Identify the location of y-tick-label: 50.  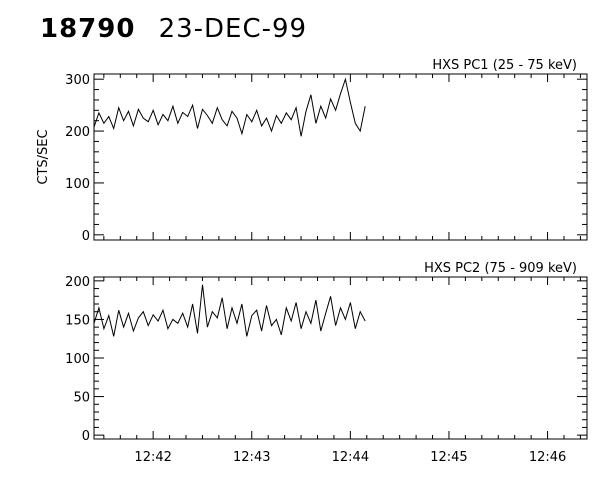
(81, 398).